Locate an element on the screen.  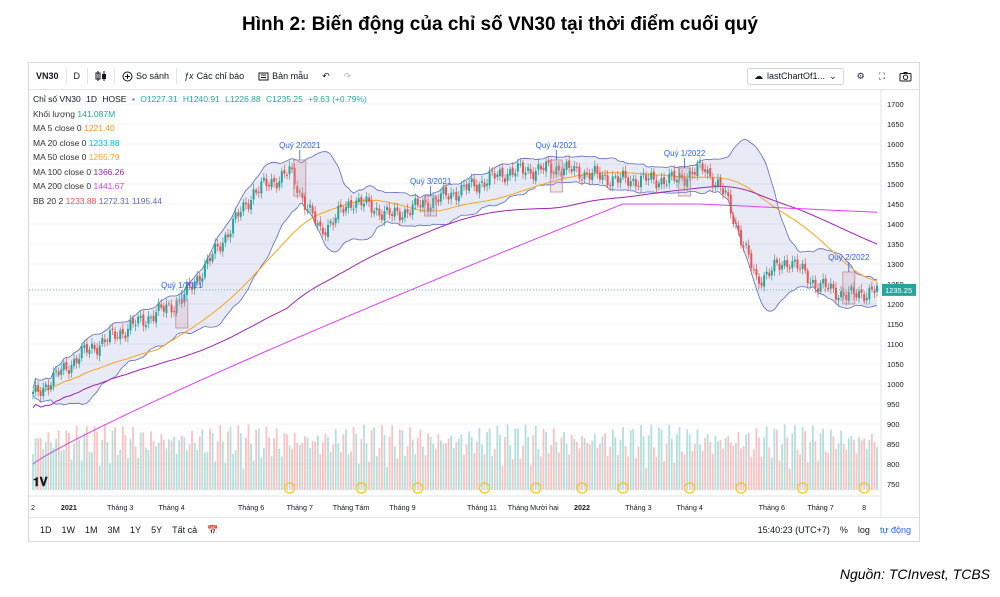
range-1m: 1M is located at coordinates (91, 530).